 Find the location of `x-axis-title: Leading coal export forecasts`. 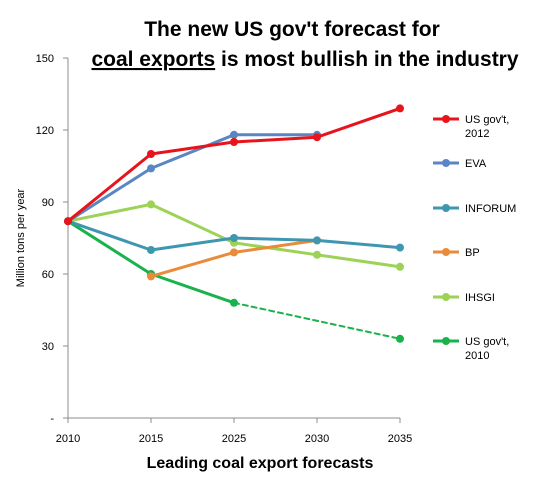

x-axis-title: Leading coal export forecasts is located at coordinates (260, 463).